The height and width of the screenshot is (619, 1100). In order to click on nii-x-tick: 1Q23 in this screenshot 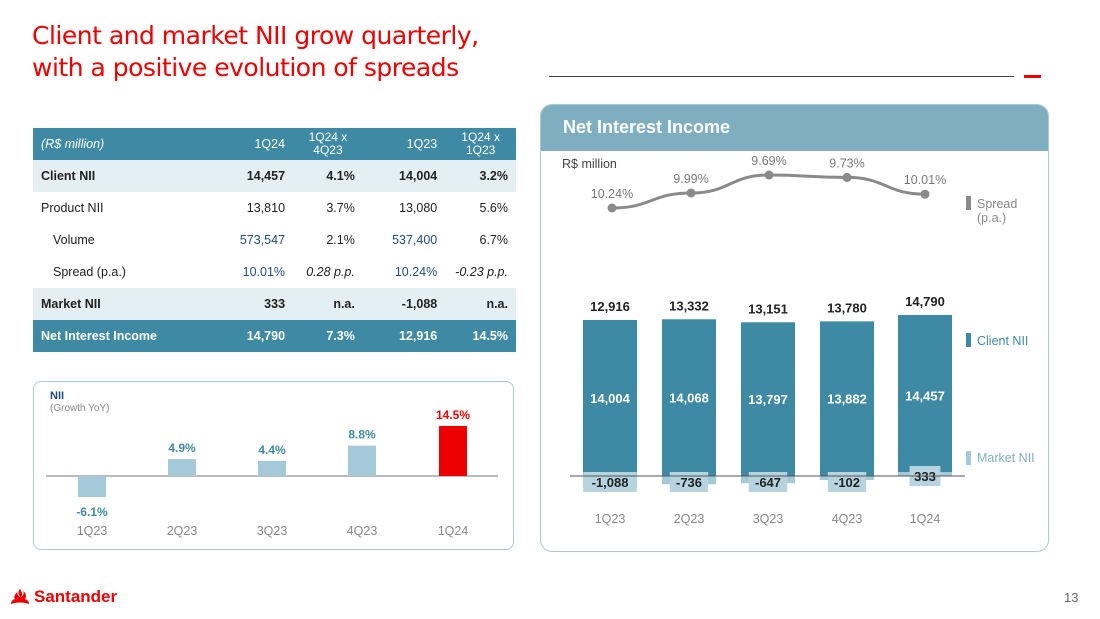, I will do `click(610, 519)`.